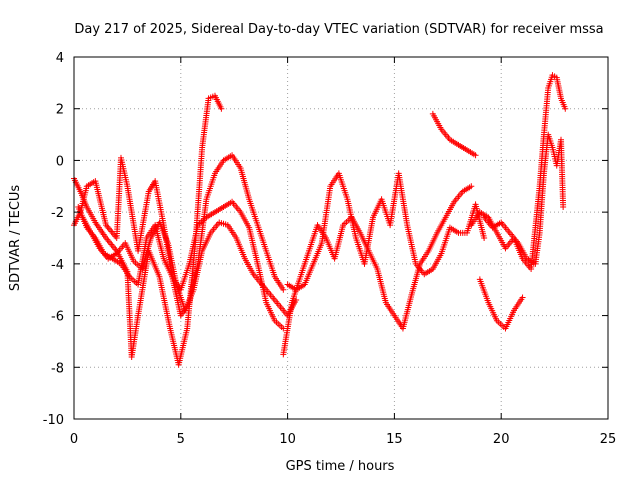 The height and width of the screenshot is (480, 640). I want to click on y-tick-label: -4, so click(57, 265).